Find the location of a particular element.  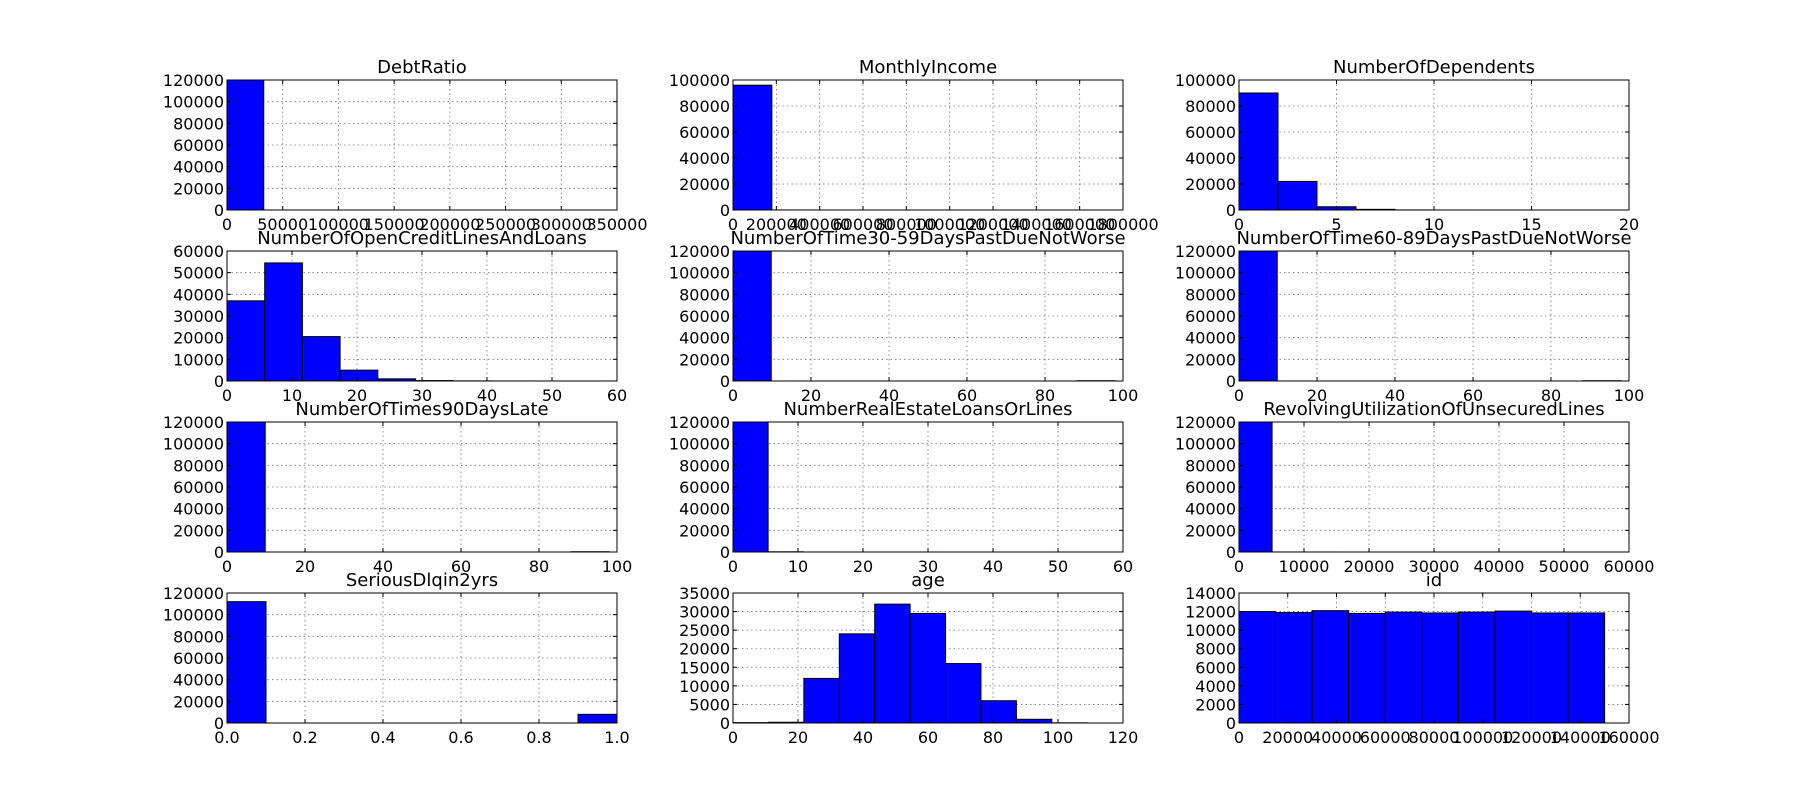

x-tick-label: 15 is located at coordinates (1531, 224).